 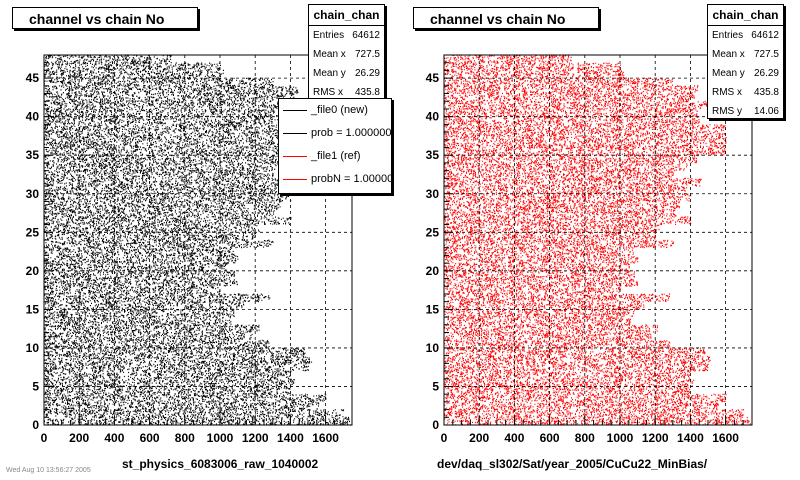 What do you see at coordinates (444, 438) in the screenshot?
I see `x-tick-label: 0` at bounding box center [444, 438].